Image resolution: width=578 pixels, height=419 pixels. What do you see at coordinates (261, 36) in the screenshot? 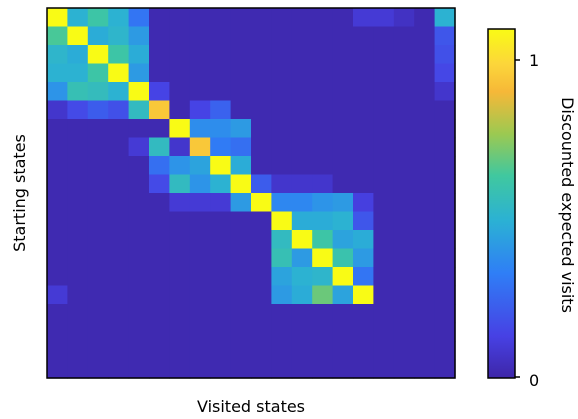
I see `heatmap-cell-r1-c10` at bounding box center [261, 36].